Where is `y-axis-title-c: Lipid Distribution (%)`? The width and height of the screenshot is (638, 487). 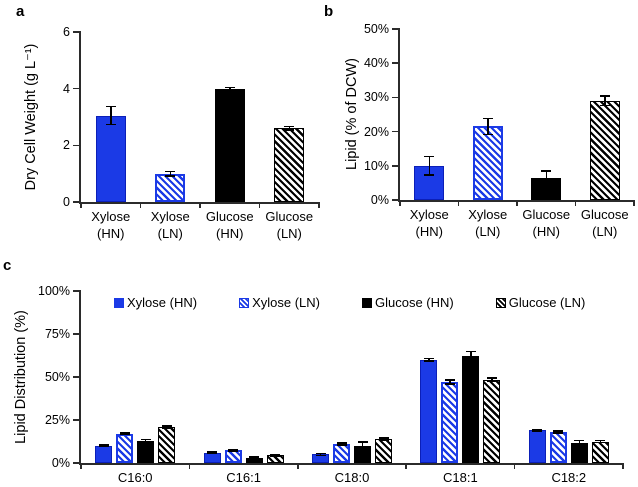
y-axis-title-c: Lipid Distribution (%) is located at coordinates (21, 377).